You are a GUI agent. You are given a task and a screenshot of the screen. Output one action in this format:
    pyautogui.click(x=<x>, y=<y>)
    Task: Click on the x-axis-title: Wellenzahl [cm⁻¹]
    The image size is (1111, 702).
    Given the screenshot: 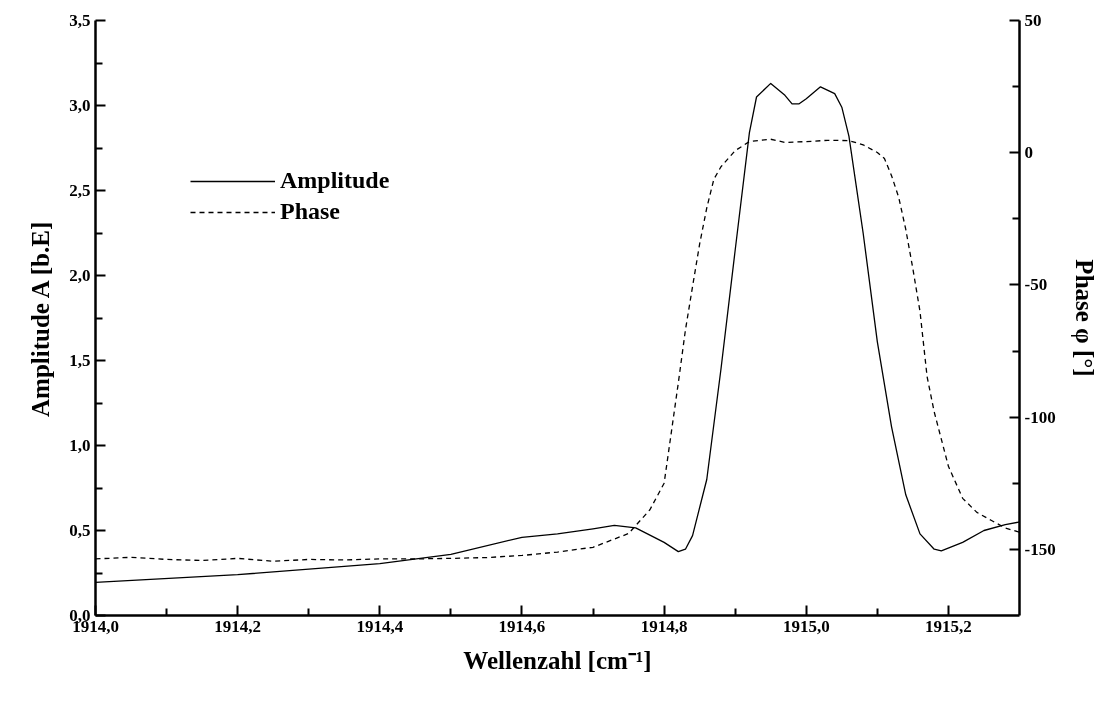 What is the action you would take?
    pyautogui.click(x=557, y=660)
    